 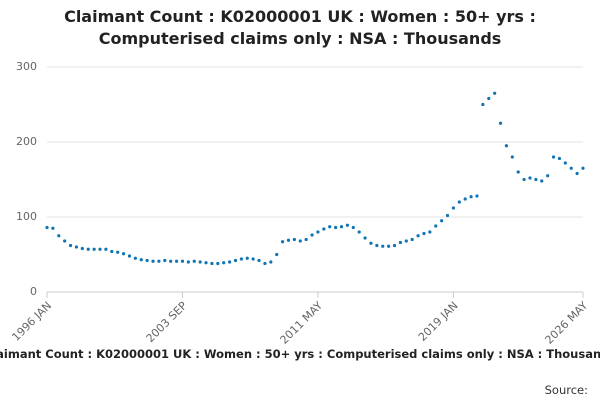 I want to click on y-tick-label: 0, so click(x=33, y=291).